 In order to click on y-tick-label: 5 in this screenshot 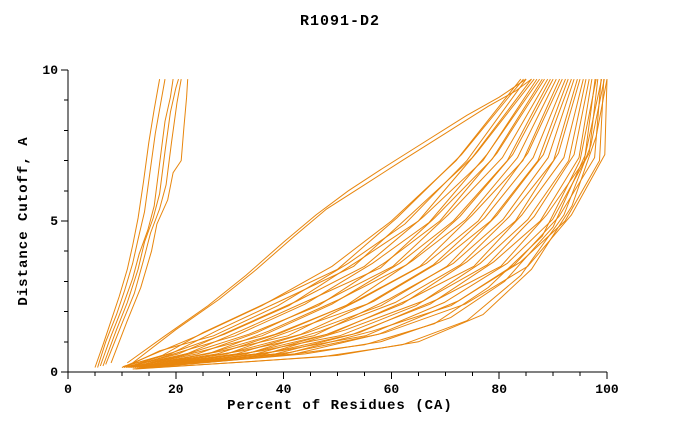, I will do `click(54, 221)`.